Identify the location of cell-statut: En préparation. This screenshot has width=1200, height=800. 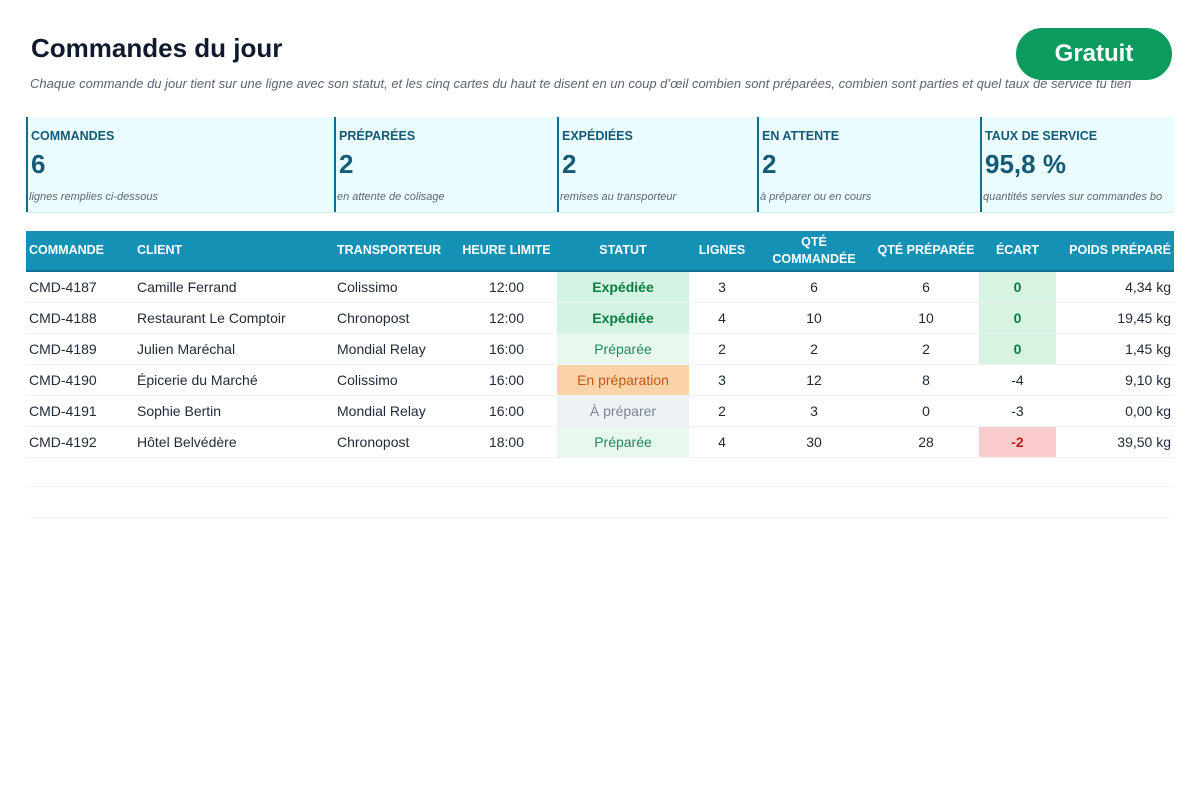
(623, 379).